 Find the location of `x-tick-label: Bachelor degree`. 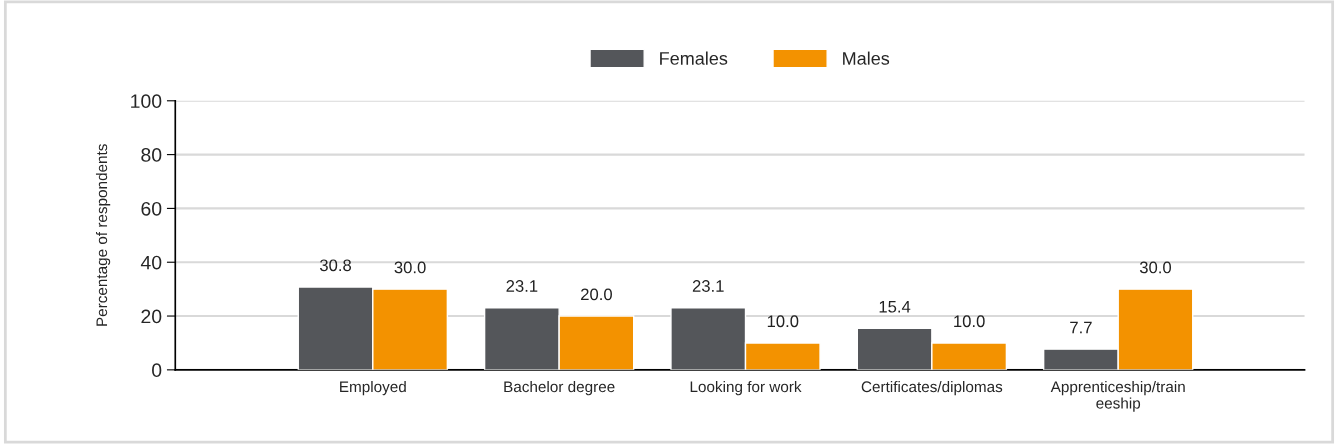

x-tick-label: Bachelor degree is located at coordinates (559, 388).